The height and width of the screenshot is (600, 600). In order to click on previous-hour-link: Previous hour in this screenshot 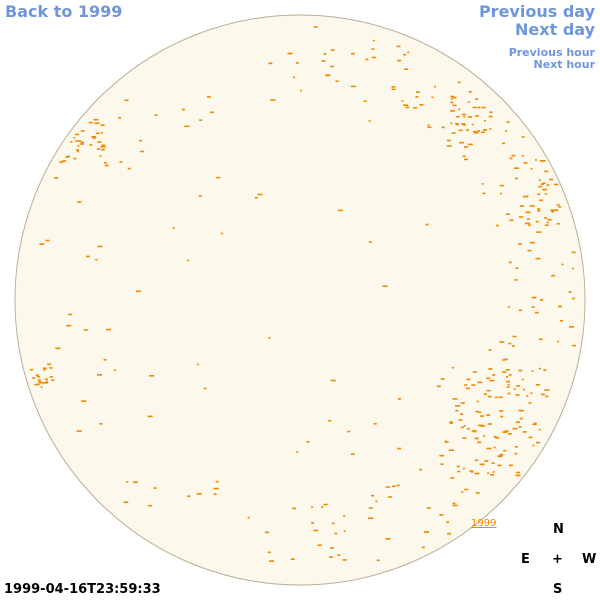, I will do `click(551, 52)`.